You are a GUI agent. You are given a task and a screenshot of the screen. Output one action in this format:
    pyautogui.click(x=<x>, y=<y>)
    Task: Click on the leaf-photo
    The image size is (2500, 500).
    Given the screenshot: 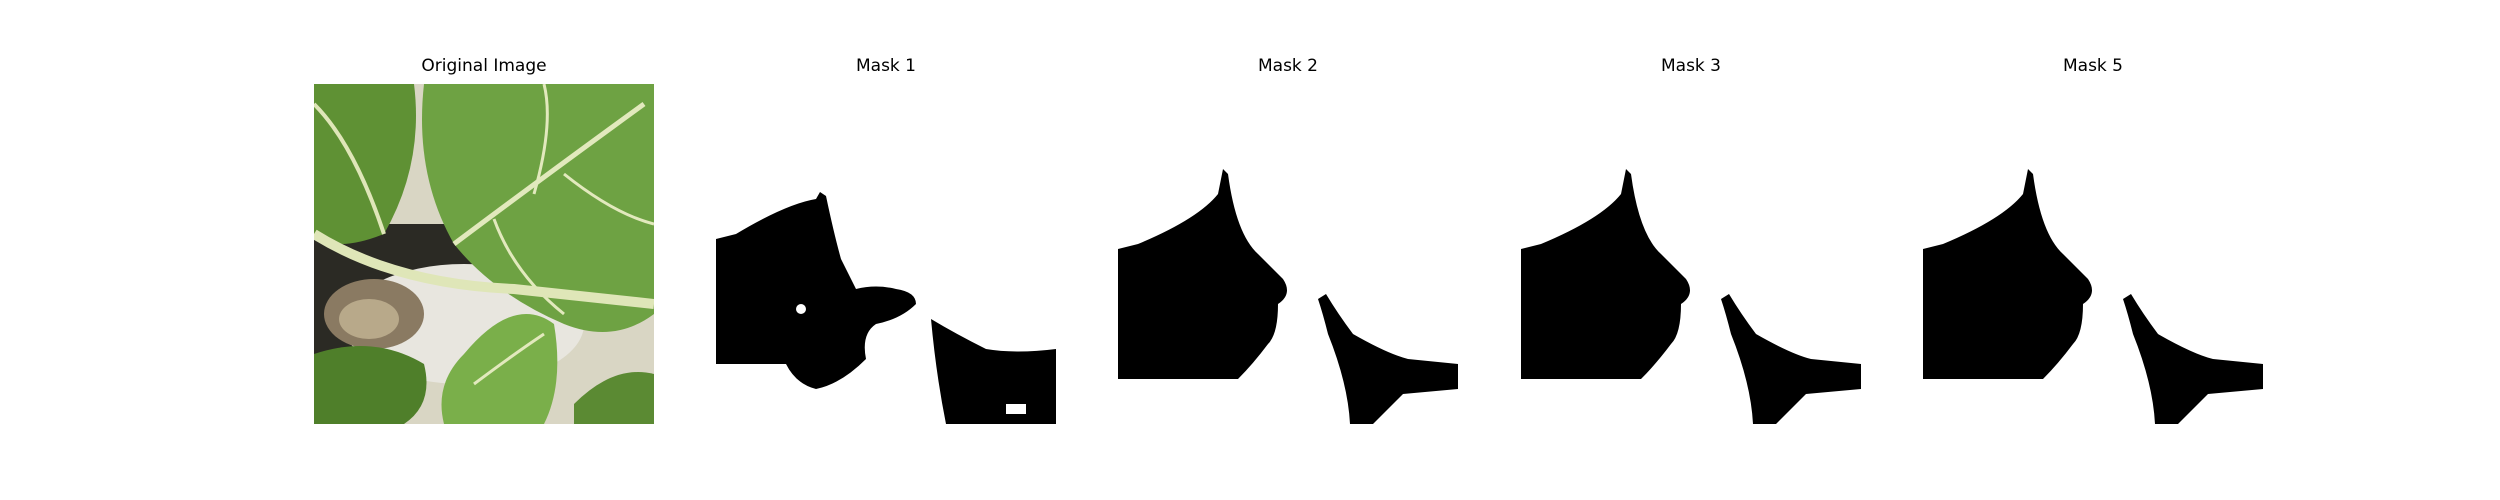 What is the action you would take?
    pyautogui.click(x=484, y=254)
    